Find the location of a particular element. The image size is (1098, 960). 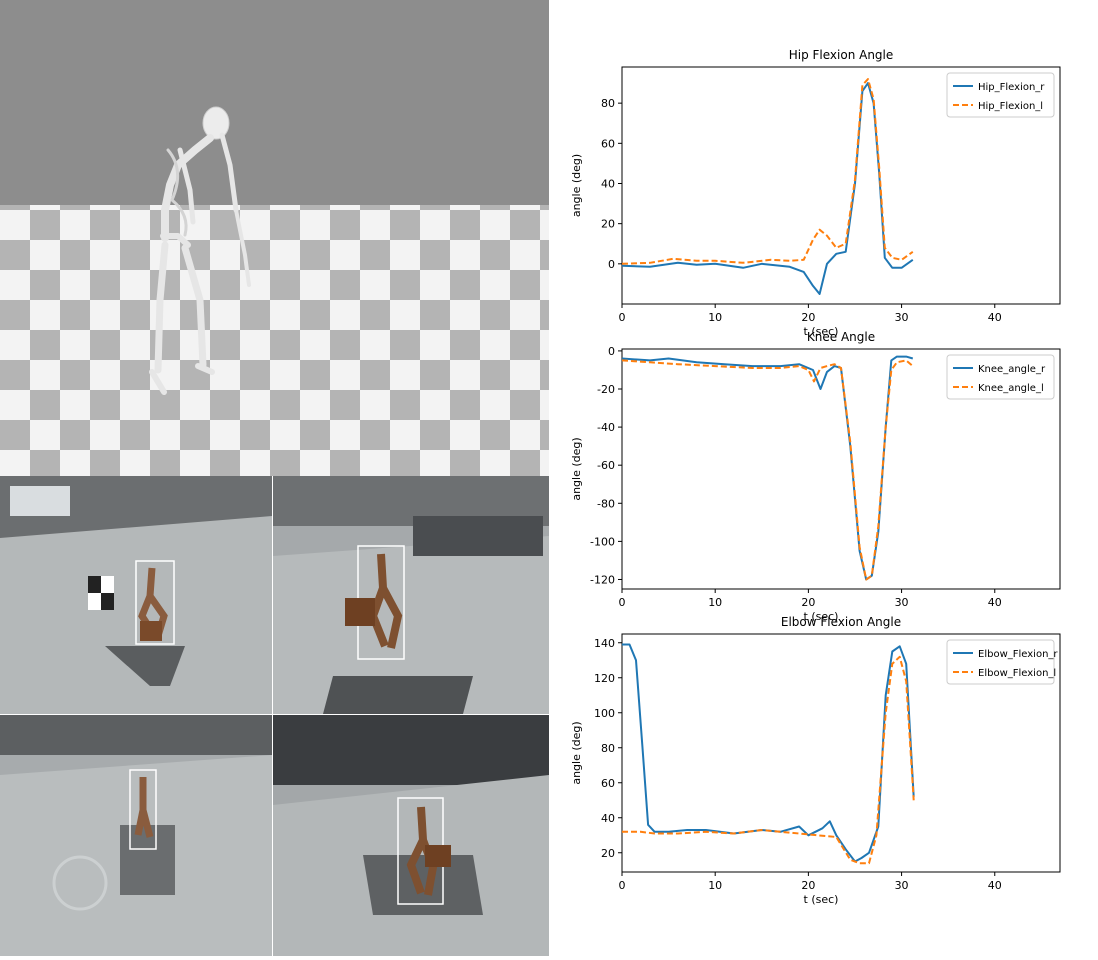

chart-title: Knee Angle is located at coordinates (841, 337).